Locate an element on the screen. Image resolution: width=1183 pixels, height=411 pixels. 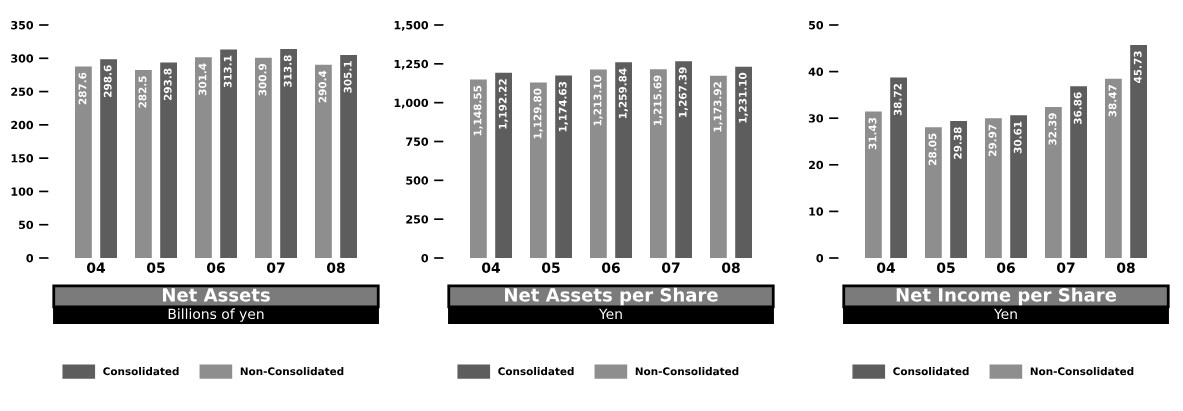
data-label: 300.9 is located at coordinates (262, 79).